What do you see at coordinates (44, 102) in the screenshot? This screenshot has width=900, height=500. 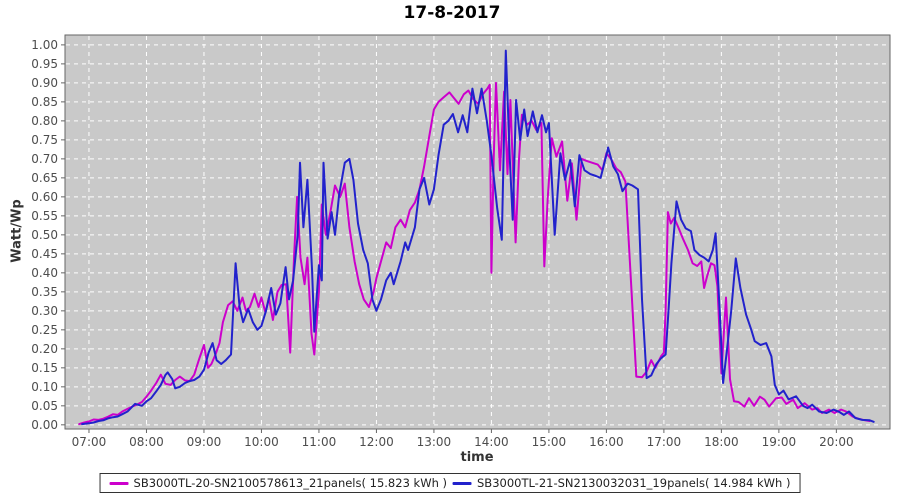 I see `y-tick-label: 0.85` at bounding box center [44, 102].